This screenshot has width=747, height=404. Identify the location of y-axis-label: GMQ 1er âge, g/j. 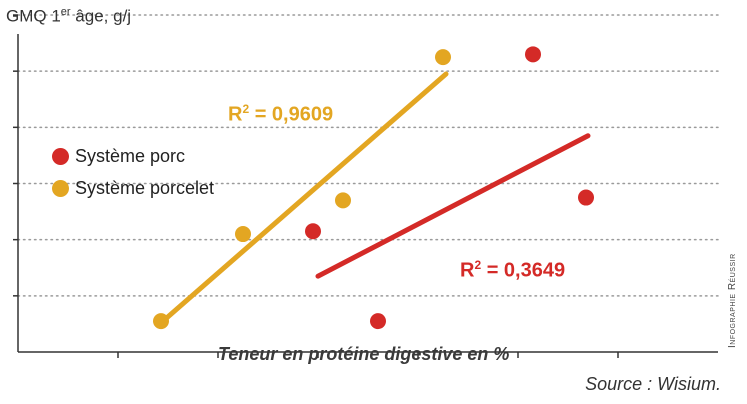
(69, 16).